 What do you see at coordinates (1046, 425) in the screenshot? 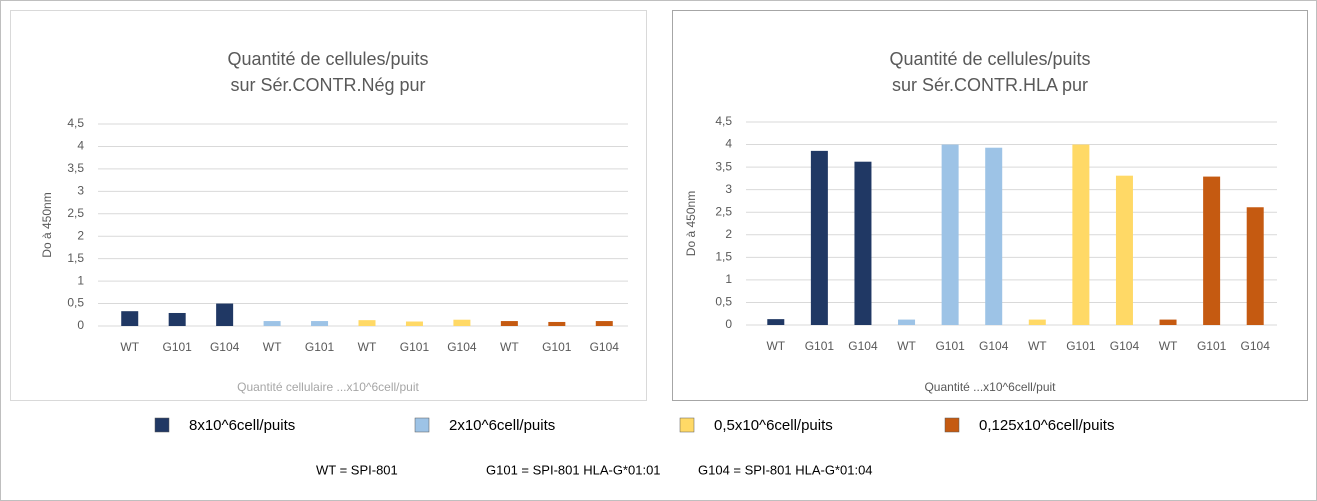
I see `legend-label: 0,125x10^6cell/puits` at bounding box center [1046, 425].